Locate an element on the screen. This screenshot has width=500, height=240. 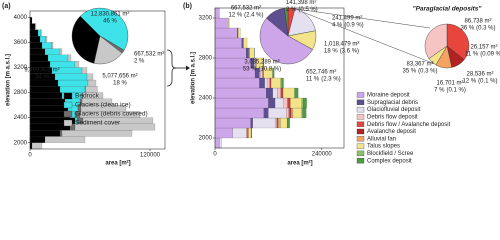
slice-share: 7 % is located at coordinates (439, 90).